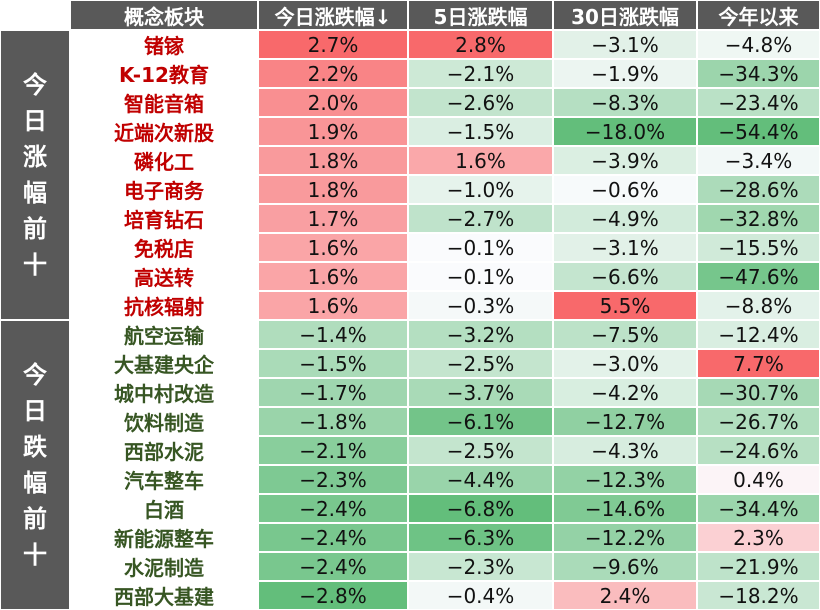 Image resolution: width=820 pixels, height=610 pixels. I want to click on cell-ytd: 7.7%, so click(758, 363).